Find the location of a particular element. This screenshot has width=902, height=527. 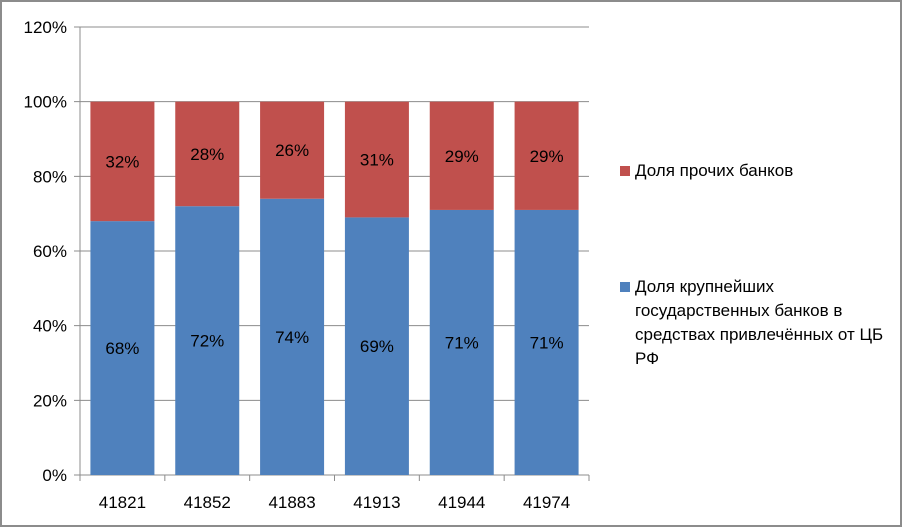

data-label: 26% is located at coordinates (292, 150).